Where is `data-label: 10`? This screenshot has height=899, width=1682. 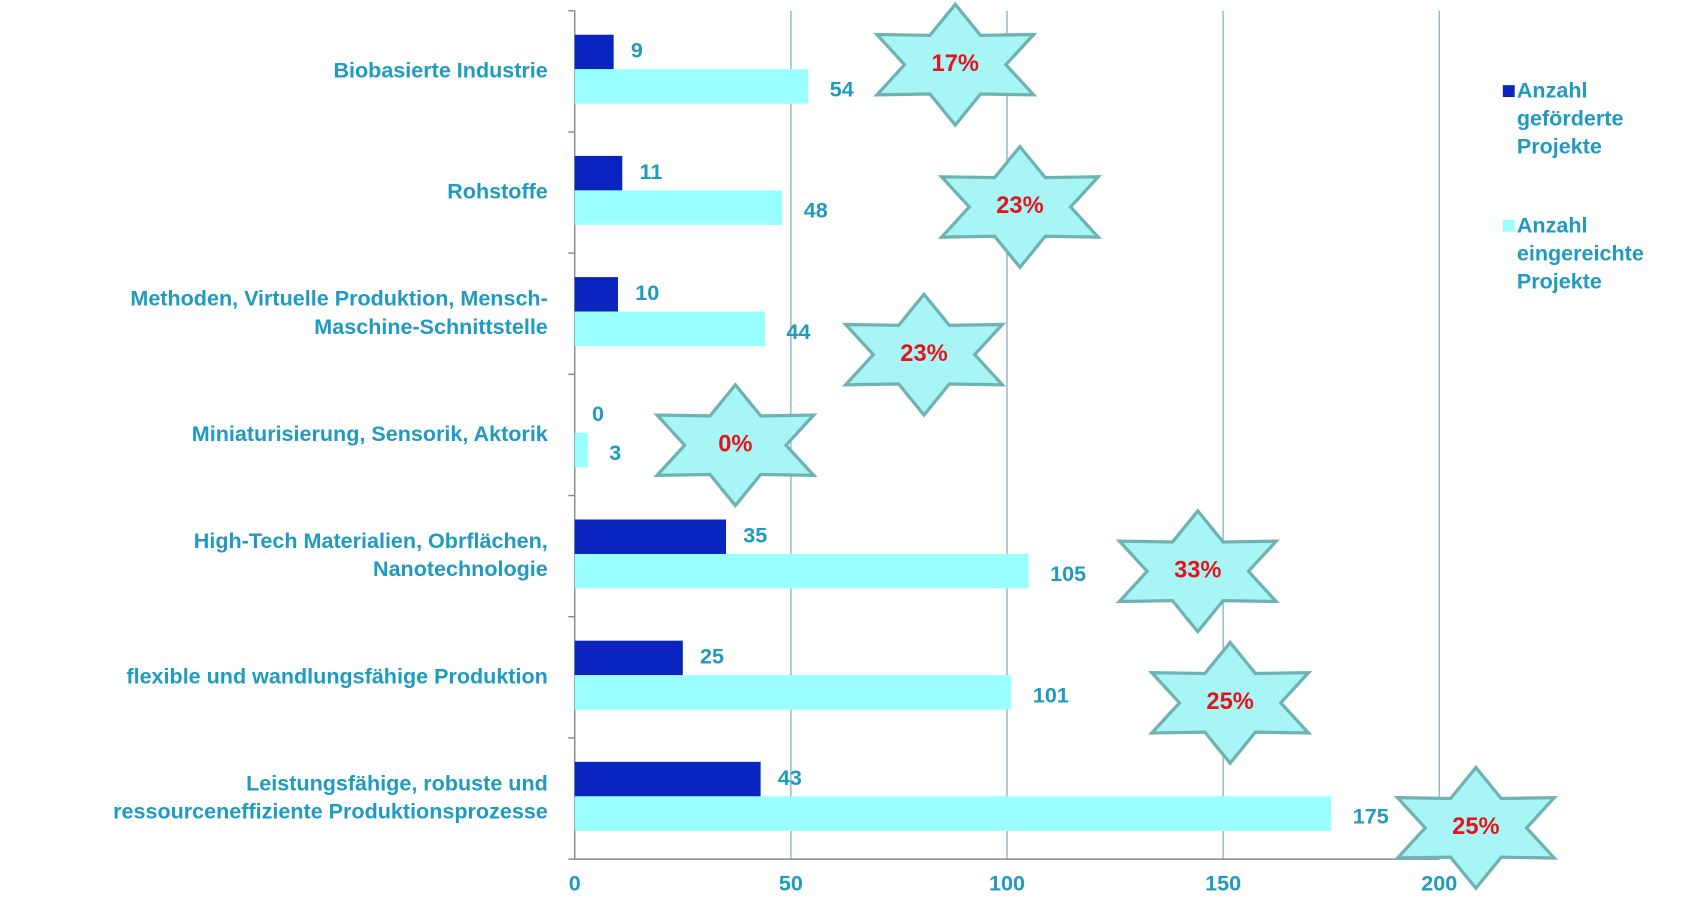 data-label: 10 is located at coordinates (647, 292).